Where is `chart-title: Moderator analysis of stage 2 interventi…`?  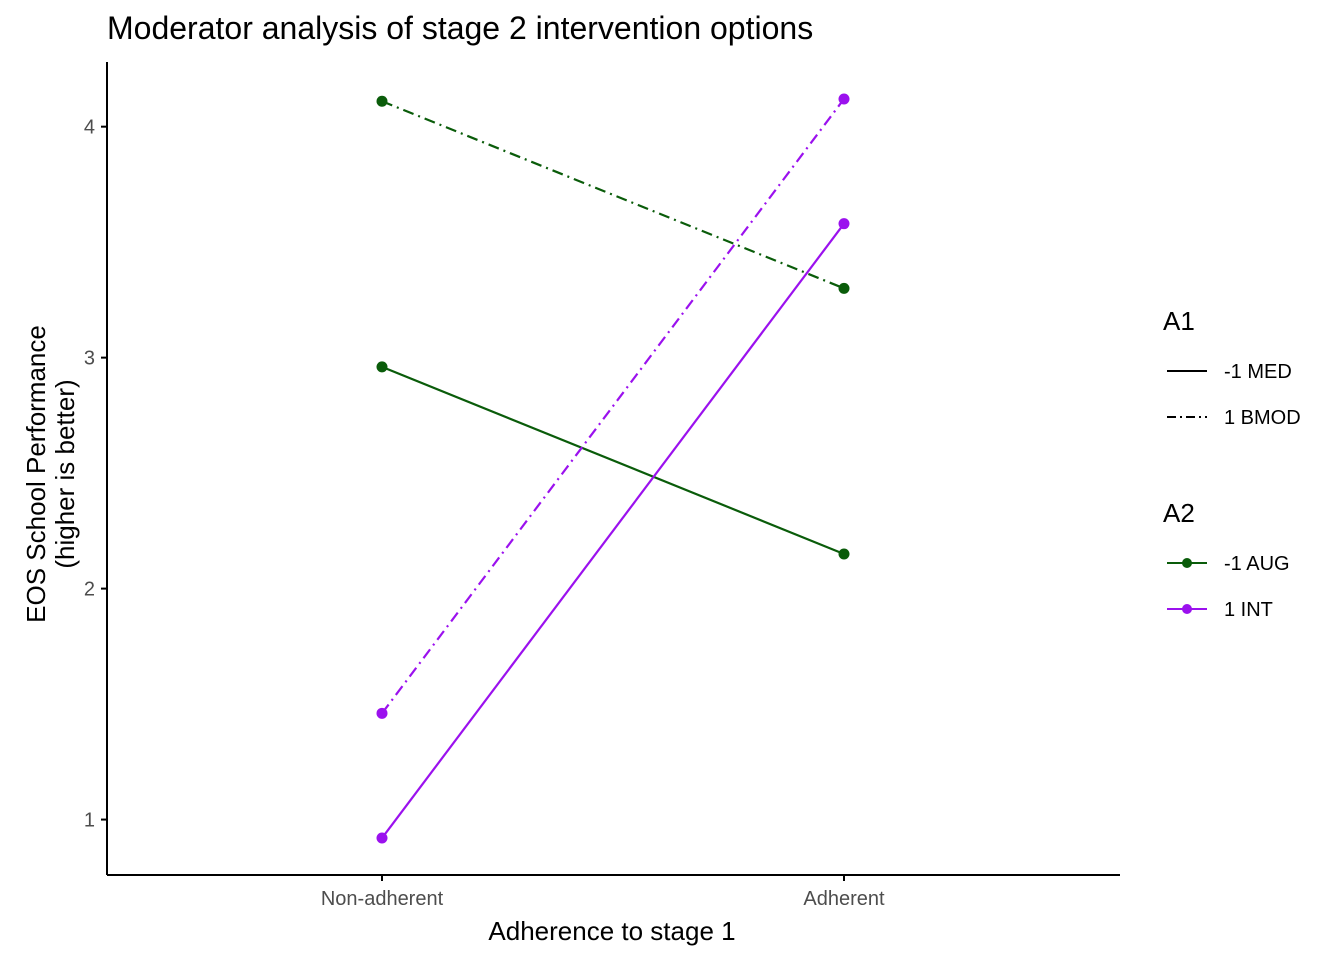
chart-title: Moderator analysis of stage 2 interventi… is located at coordinates (460, 28).